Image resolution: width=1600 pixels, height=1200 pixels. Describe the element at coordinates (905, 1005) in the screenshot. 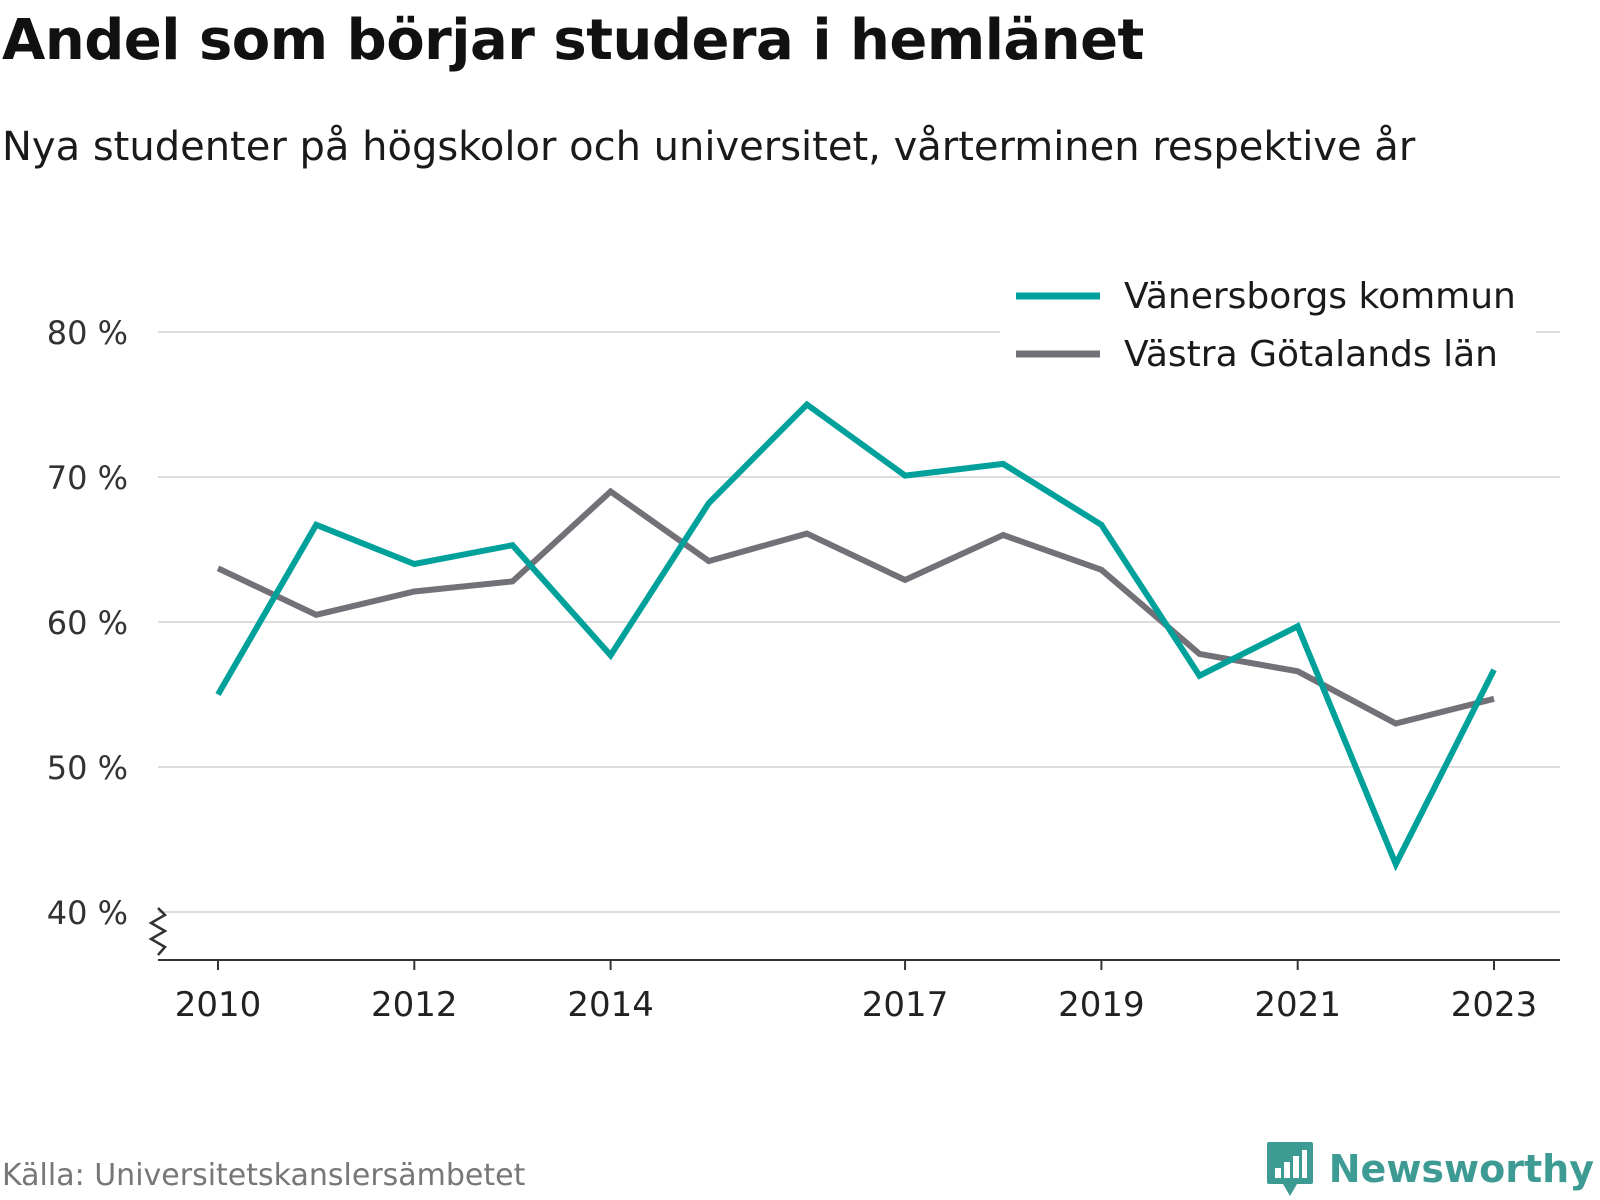

I see `x-tick-label-2017: 2017` at that location.